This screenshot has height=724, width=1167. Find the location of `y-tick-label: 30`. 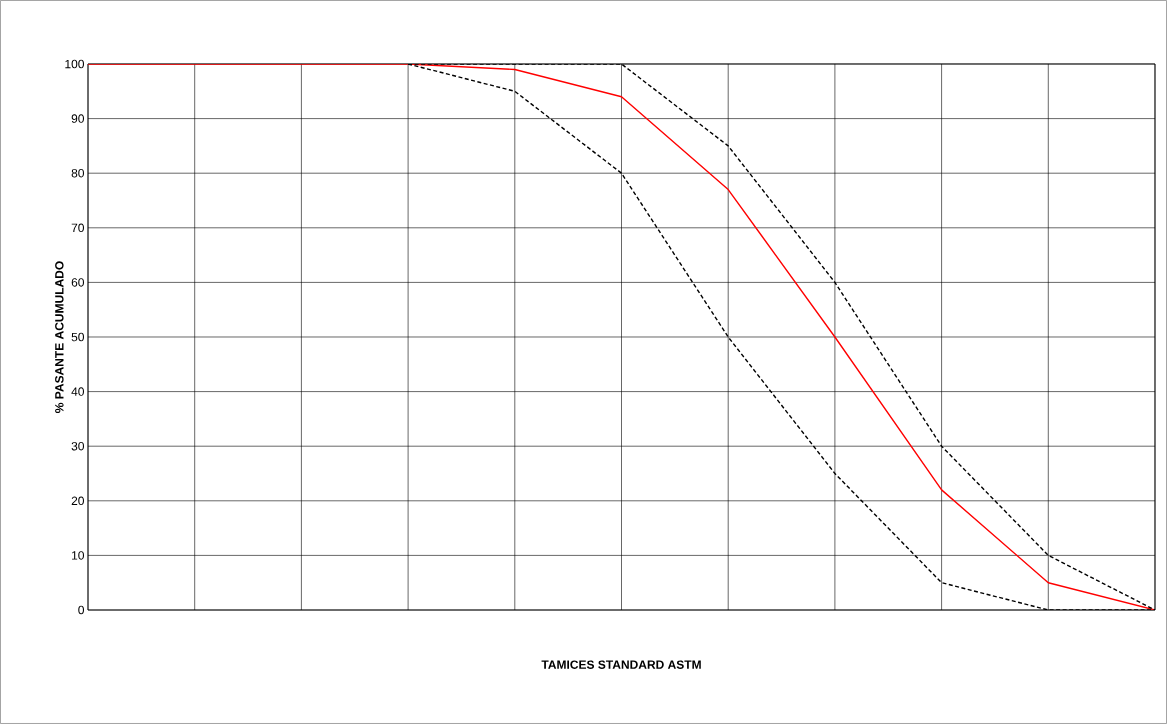

y-tick-label: 30 is located at coordinates (78, 446).